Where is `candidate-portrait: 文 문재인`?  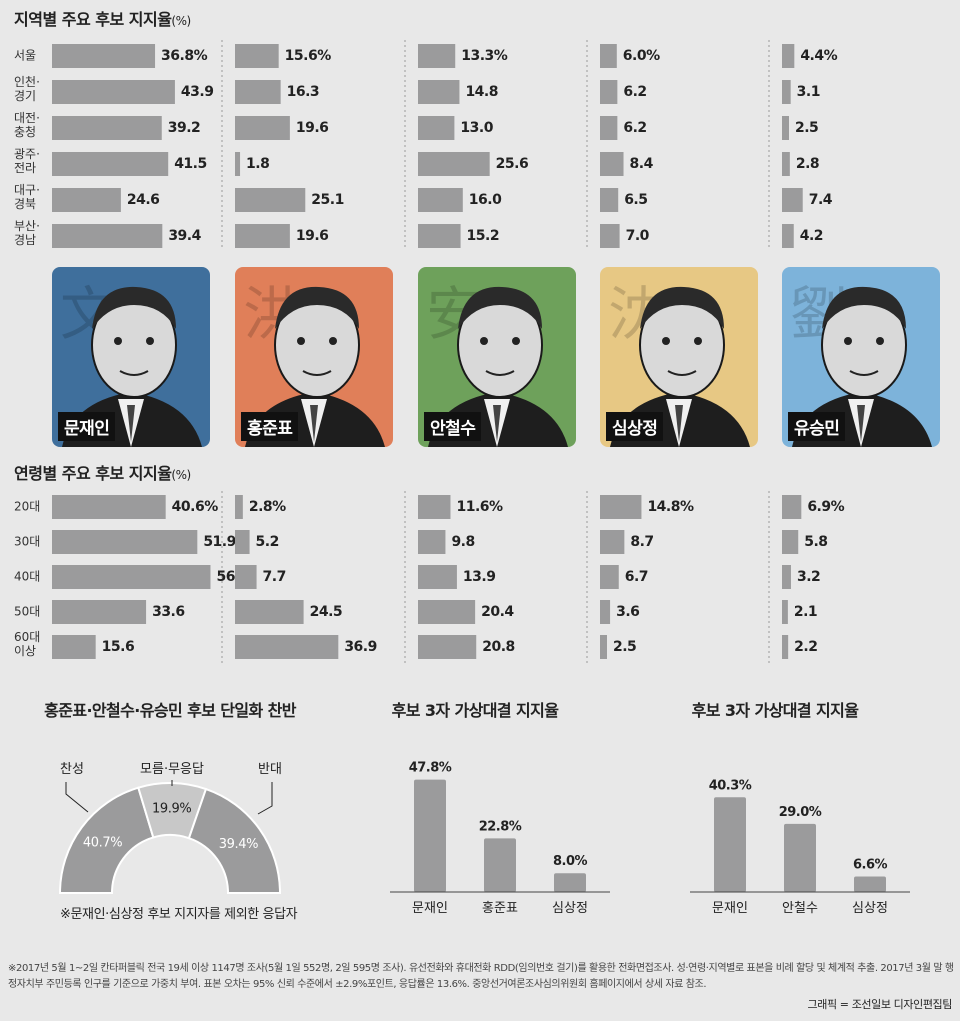
candidate-portrait: 文 문재인 is located at coordinates (131, 357).